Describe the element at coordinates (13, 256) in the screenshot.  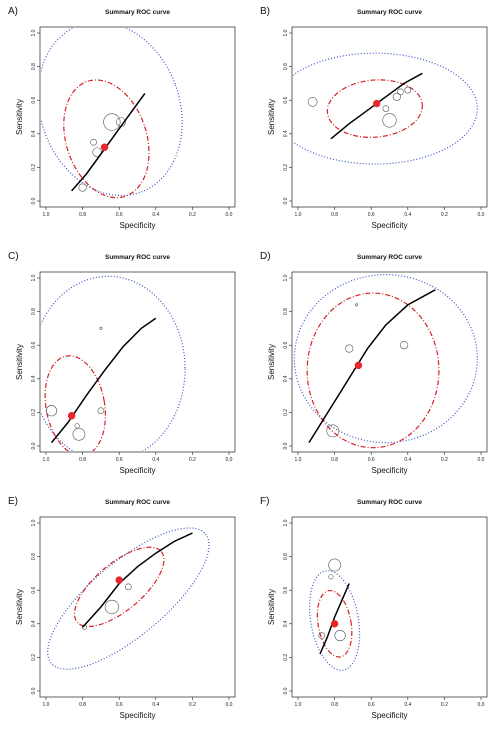
I see `panel-label: C)` at that location.